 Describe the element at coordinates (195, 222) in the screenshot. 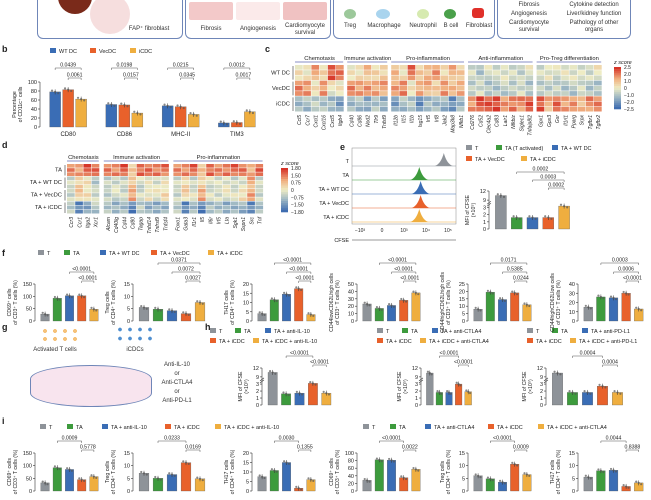

I see `gene-label: Il1r1` at that location.